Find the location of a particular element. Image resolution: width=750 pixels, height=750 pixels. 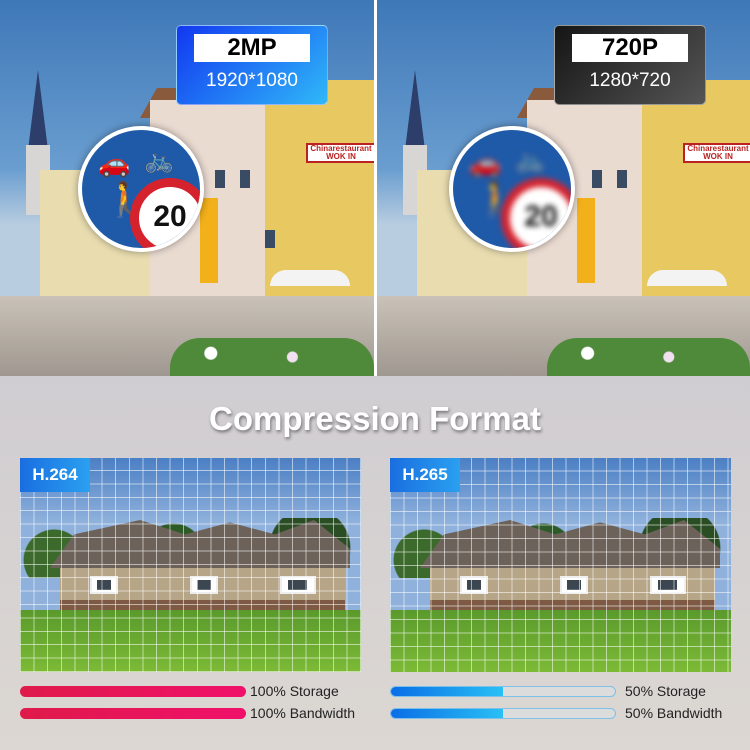

codec-label: H.264 is located at coordinates (55, 475).